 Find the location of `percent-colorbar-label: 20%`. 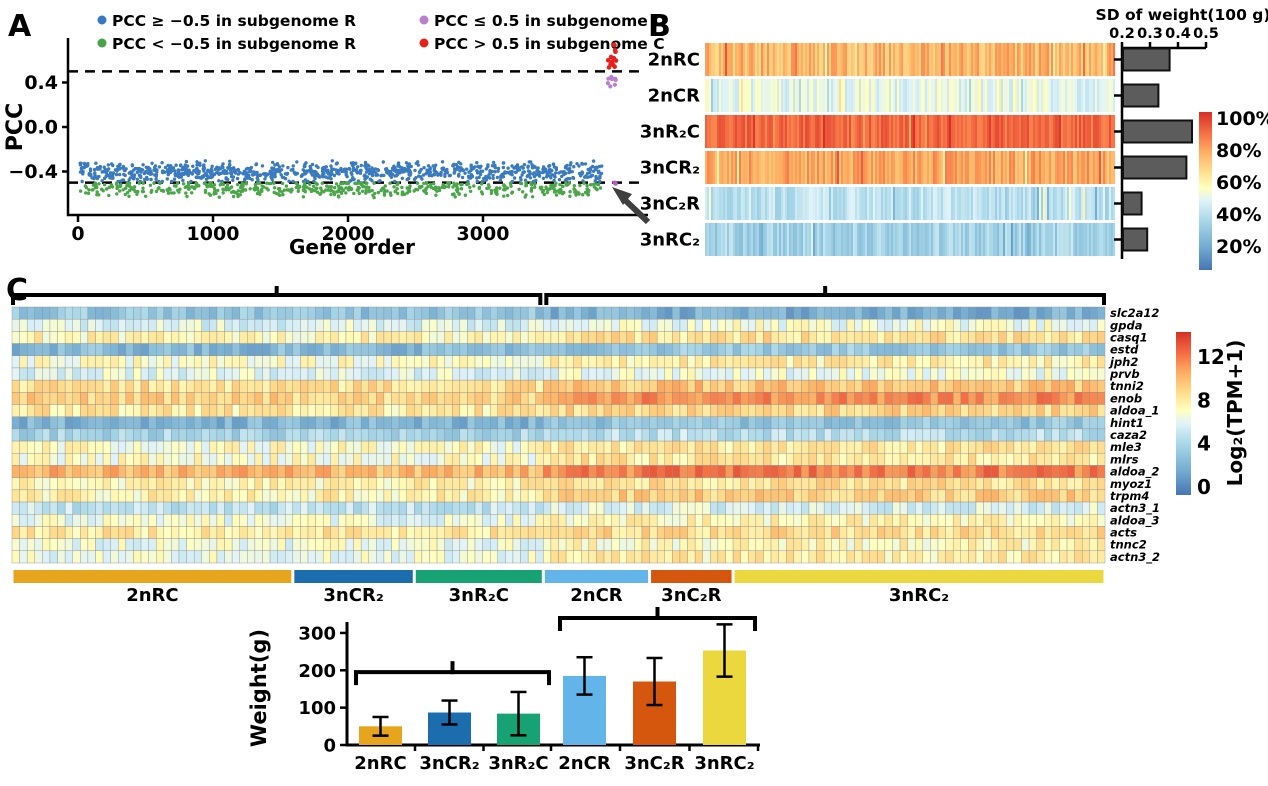

percent-colorbar-label: 20% is located at coordinates (1238, 247).